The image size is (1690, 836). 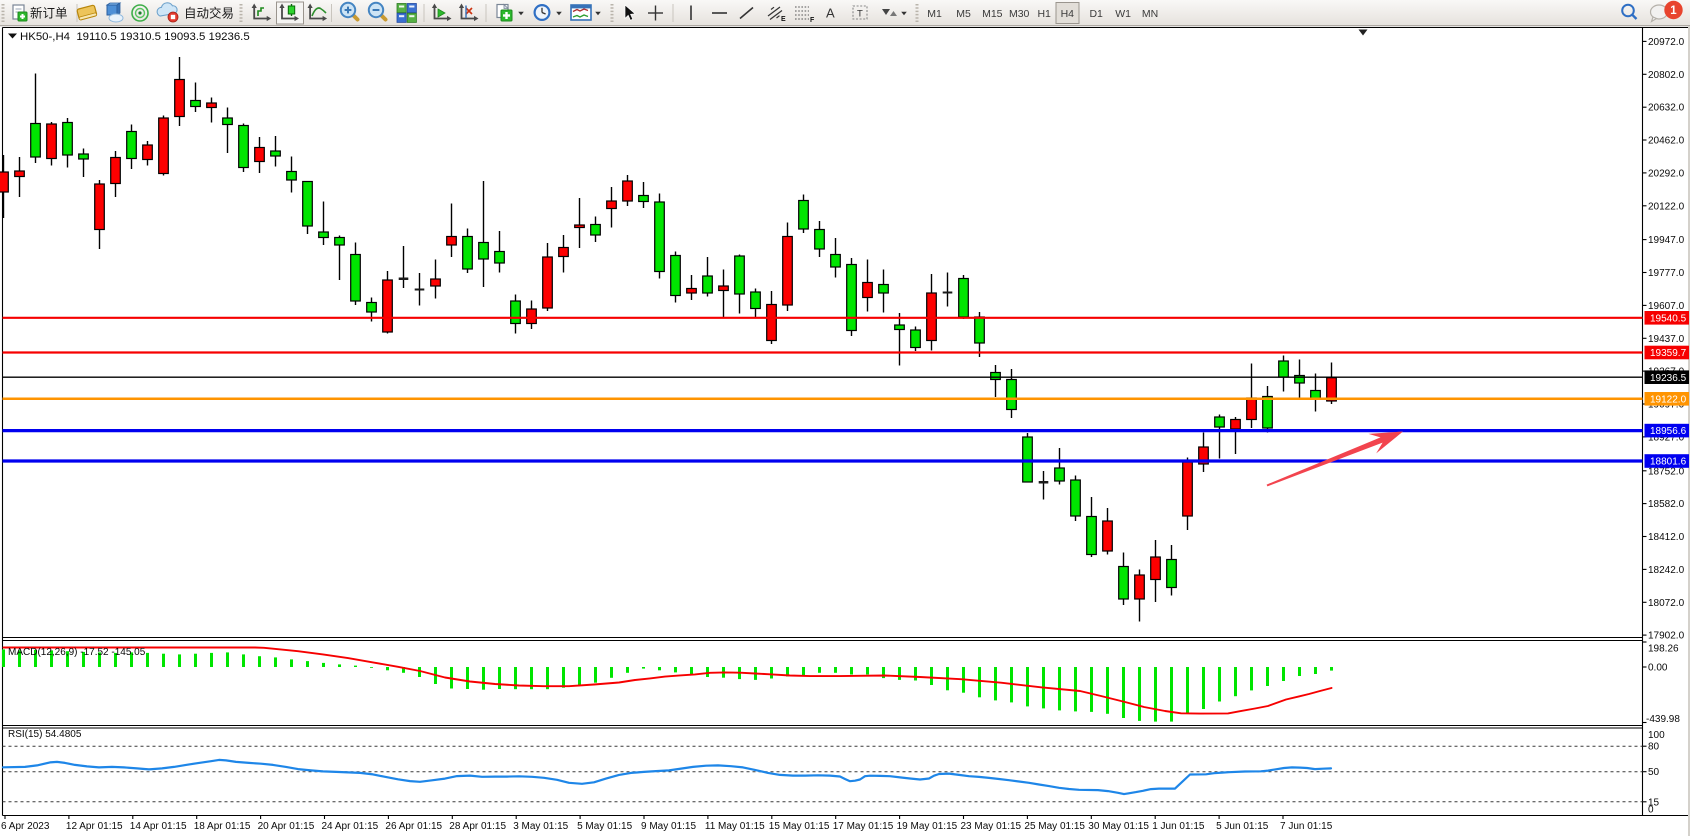 I want to click on svg-text: 18 Apr 01:15, so click(x=222, y=826).